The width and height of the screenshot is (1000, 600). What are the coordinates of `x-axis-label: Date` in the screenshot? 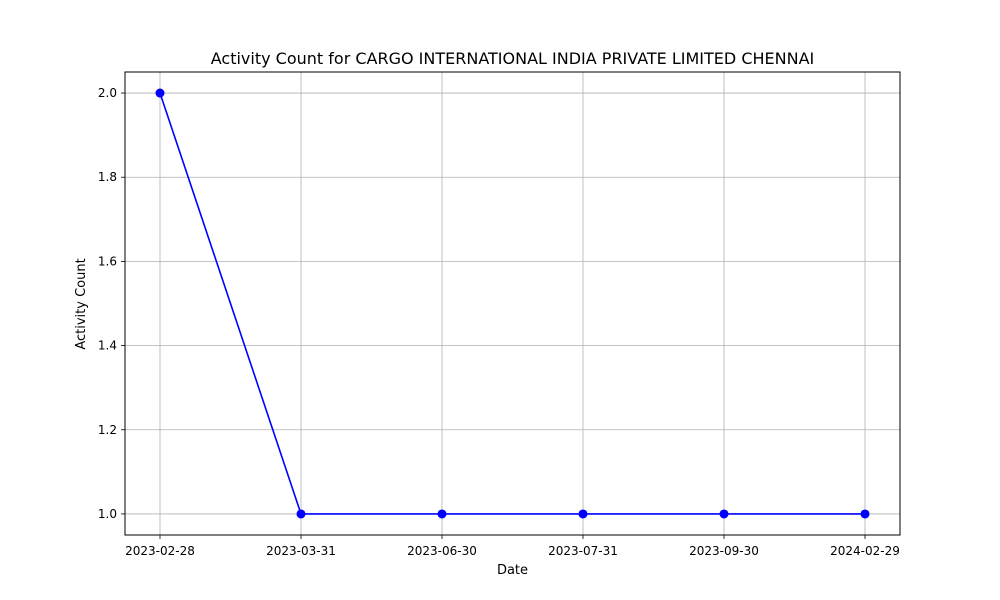 It's located at (512, 570).